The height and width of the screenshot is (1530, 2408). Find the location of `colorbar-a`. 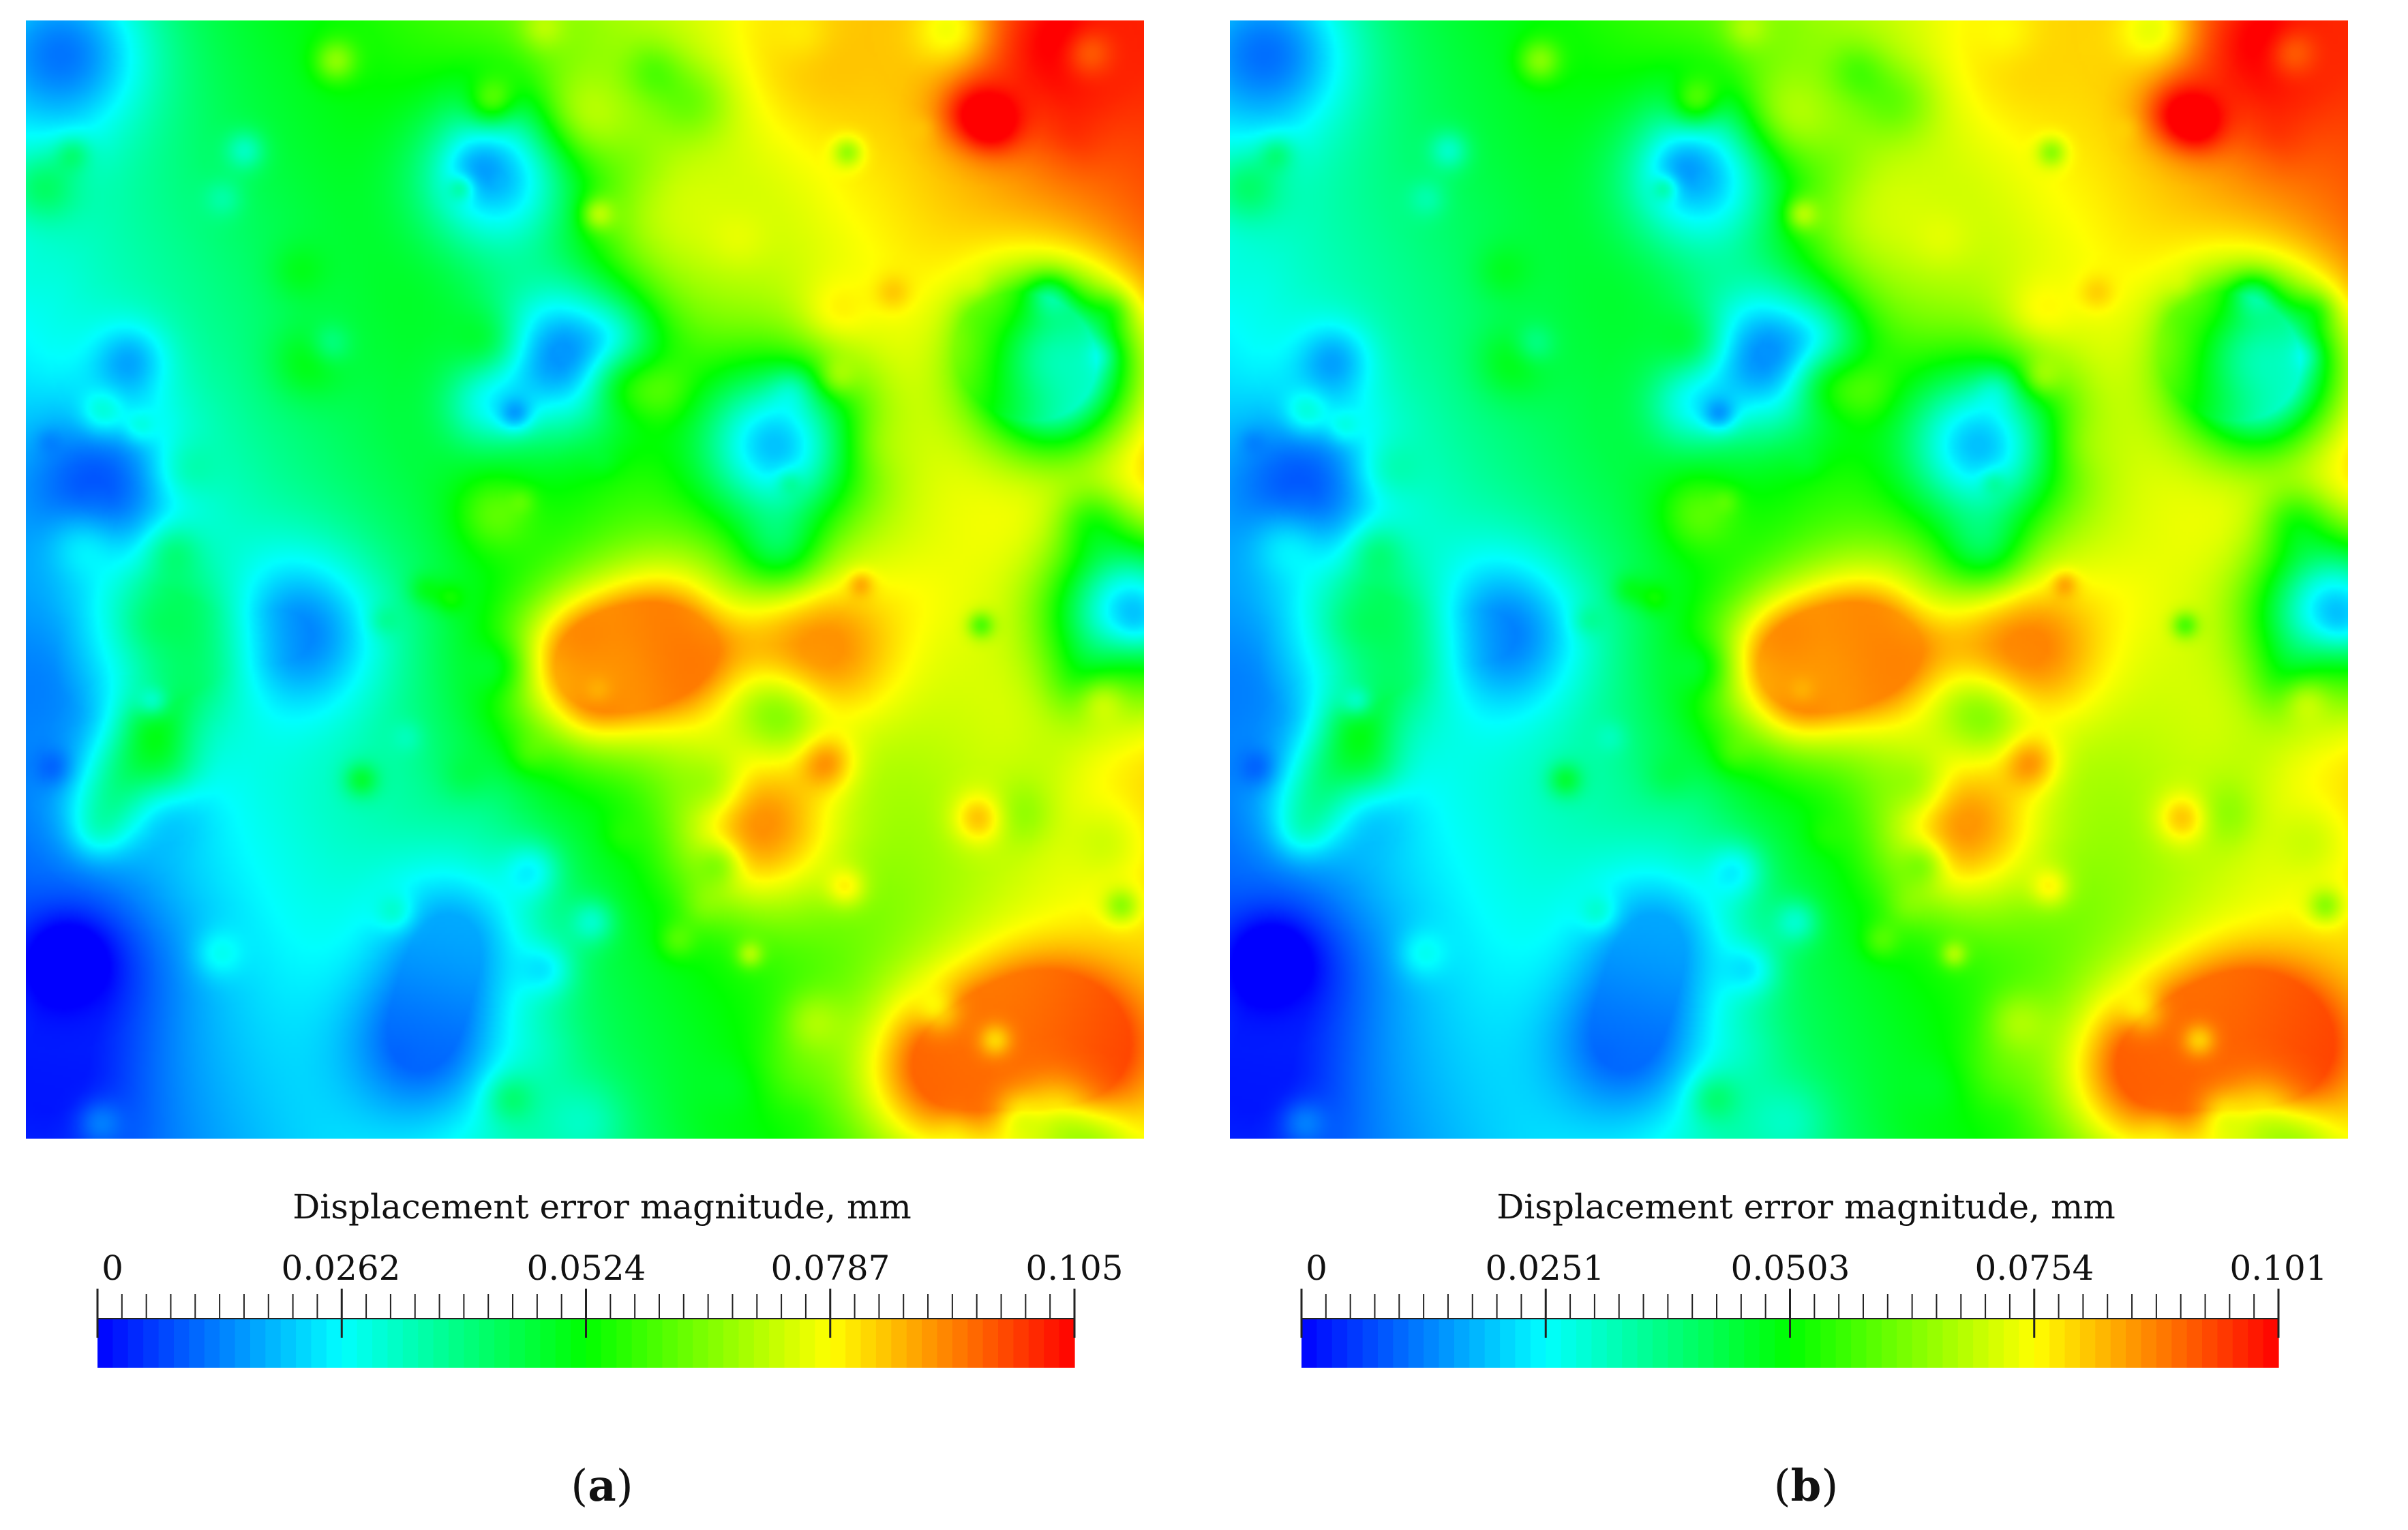

colorbar-a is located at coordinates (586, 1328).